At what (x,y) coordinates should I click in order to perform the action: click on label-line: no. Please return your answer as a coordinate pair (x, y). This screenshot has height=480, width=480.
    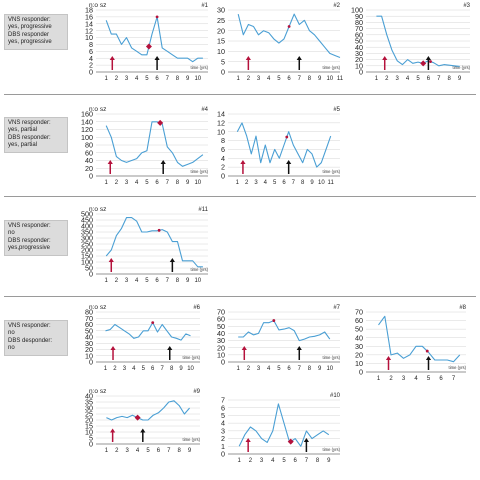
    Looking at the image, I should click on (11, 333).